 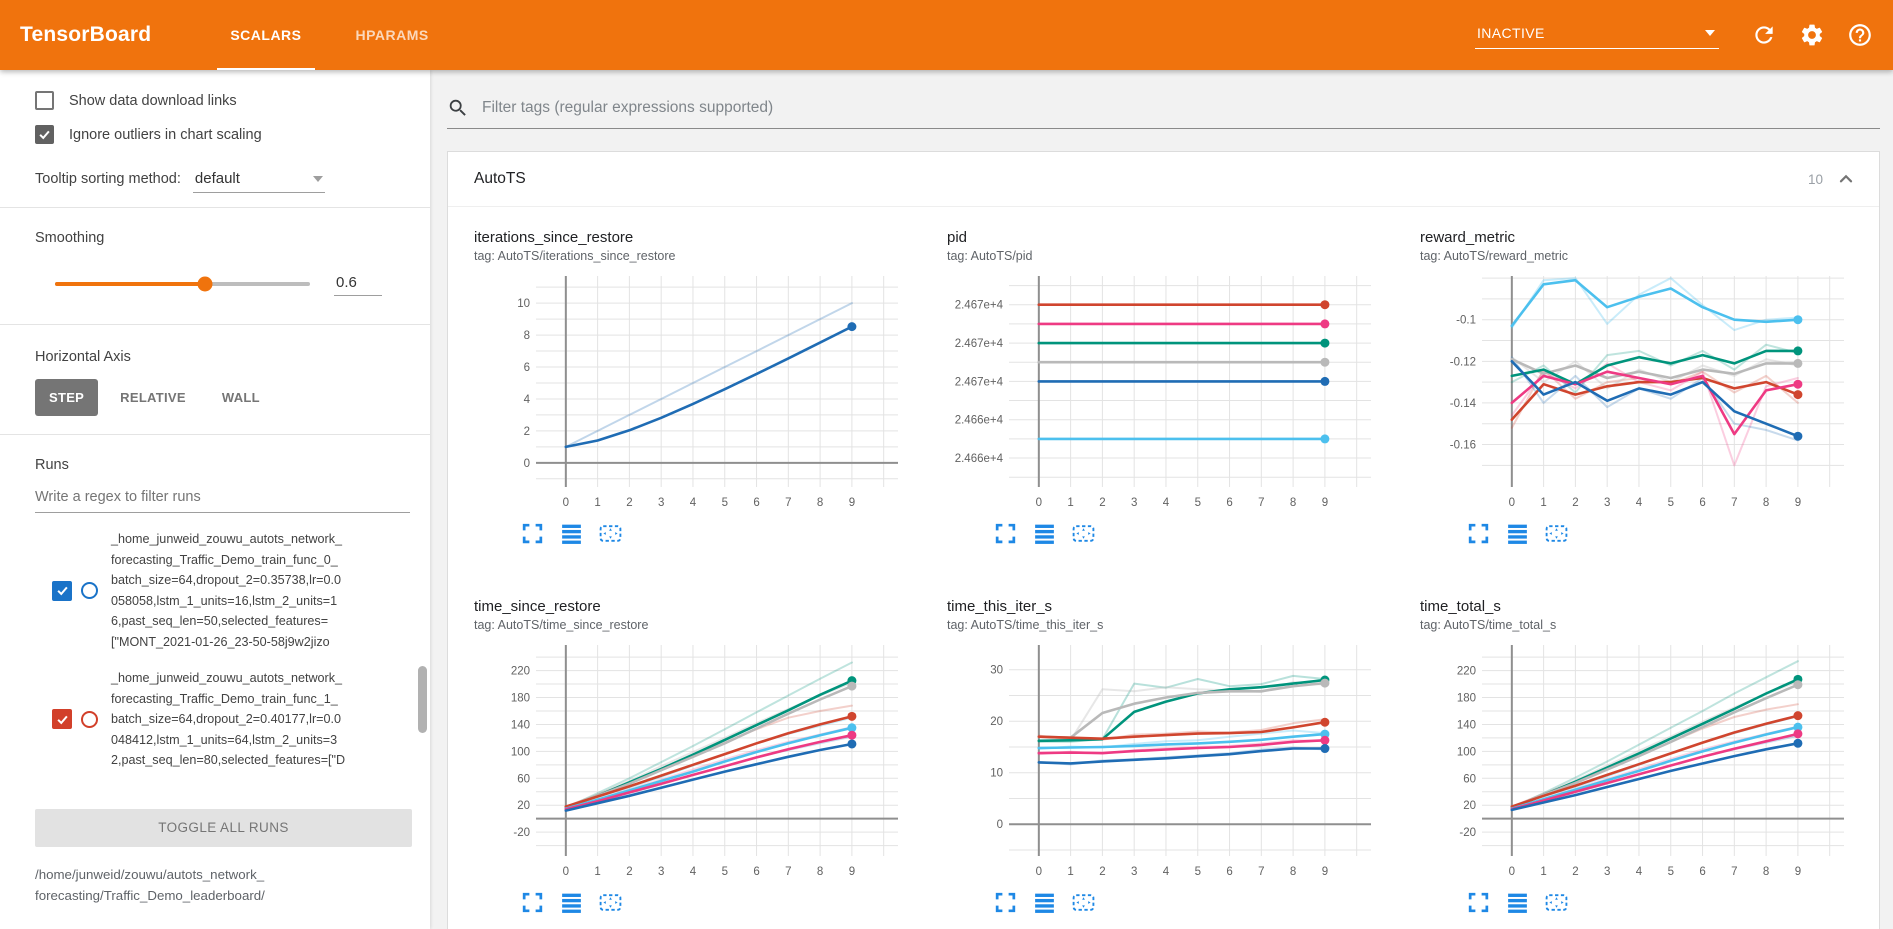 What do you see at coordinates (205, 284) in the screenshot?
I see `slider-thumb` at bounding box center [205, 284].